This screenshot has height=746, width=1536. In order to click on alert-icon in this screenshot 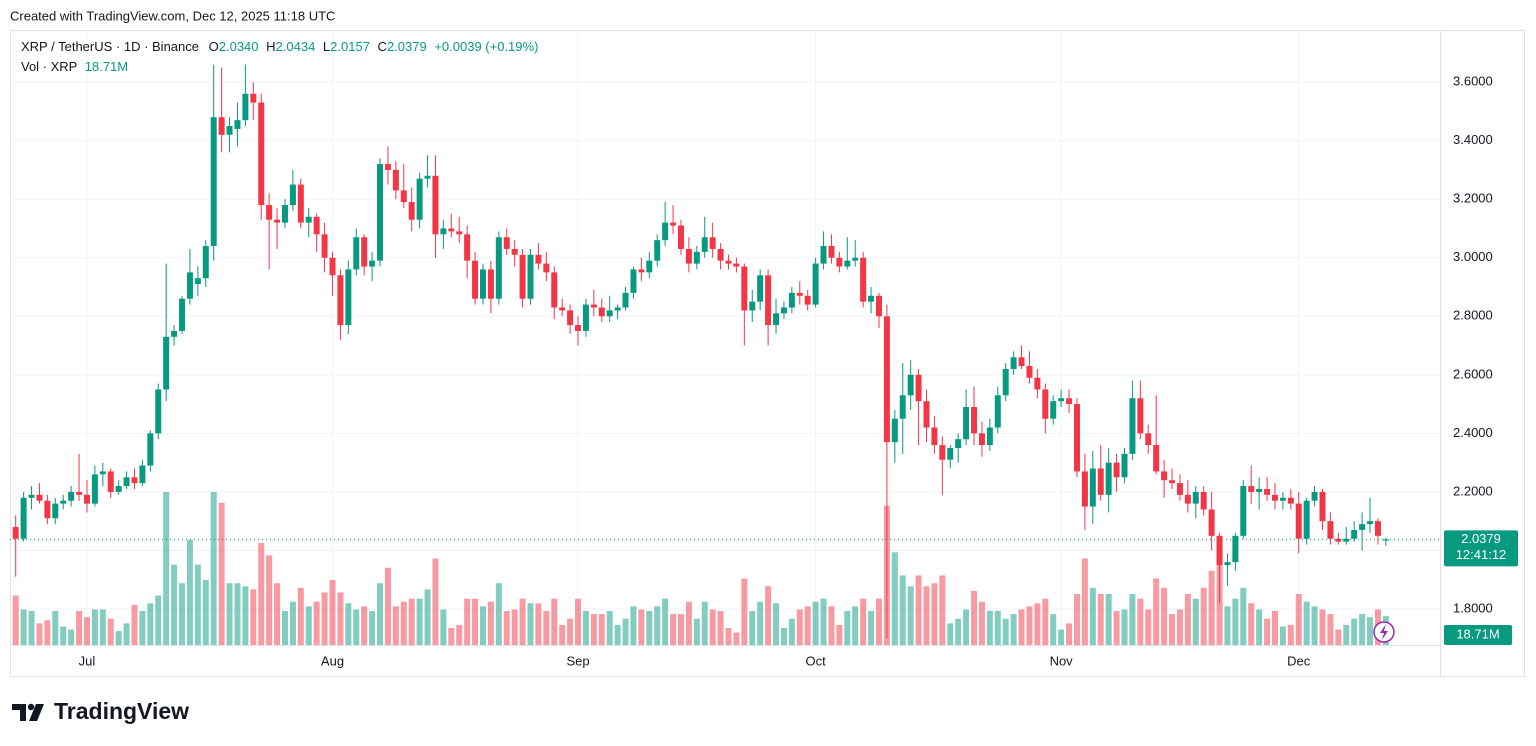, I will do `click(1384, 632)`.